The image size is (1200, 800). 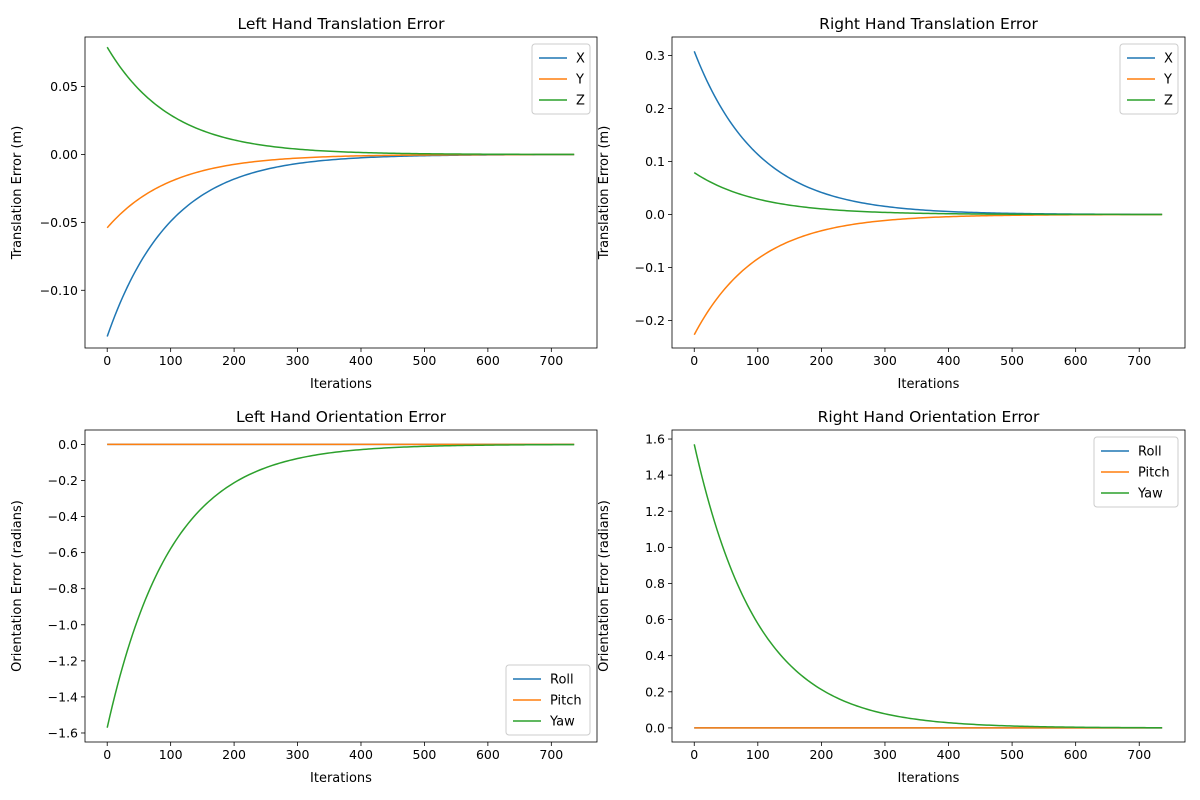 I want to click on y-tick-label: 0.6, so click(x=655, y=619).